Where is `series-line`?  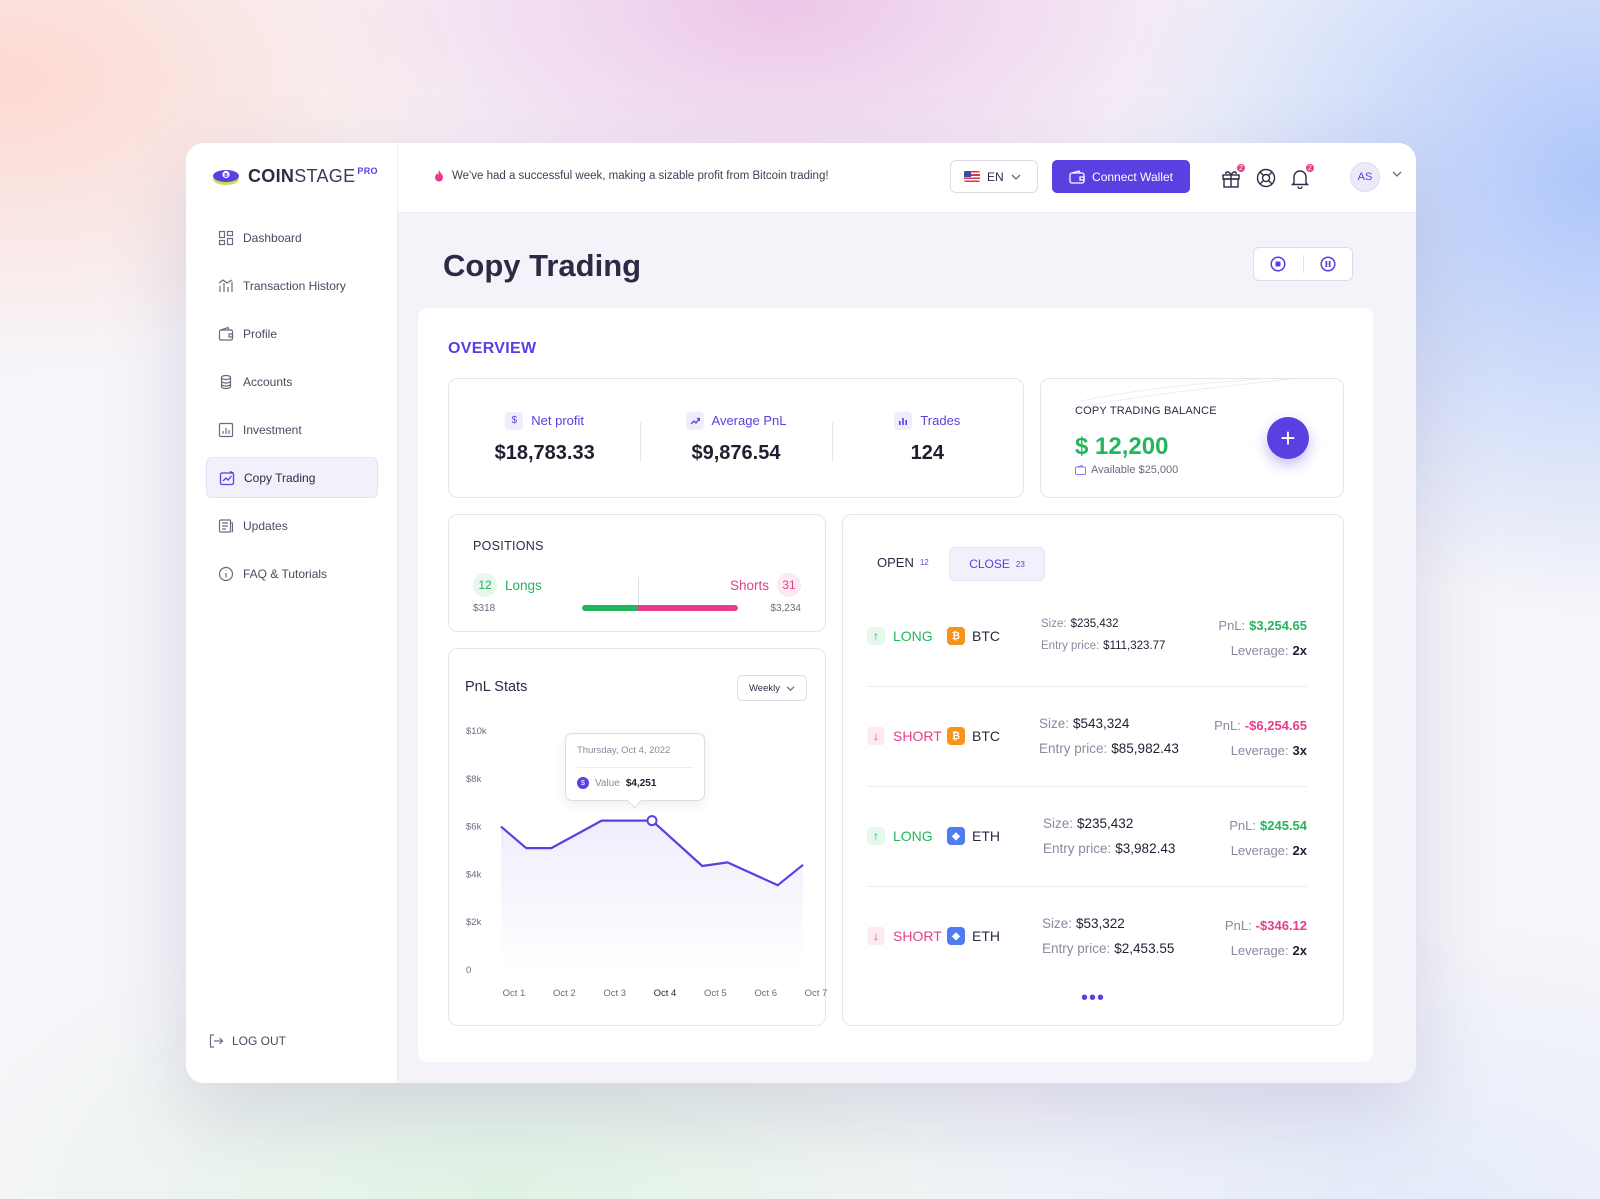
series-line is located at coordinates (652, 853).